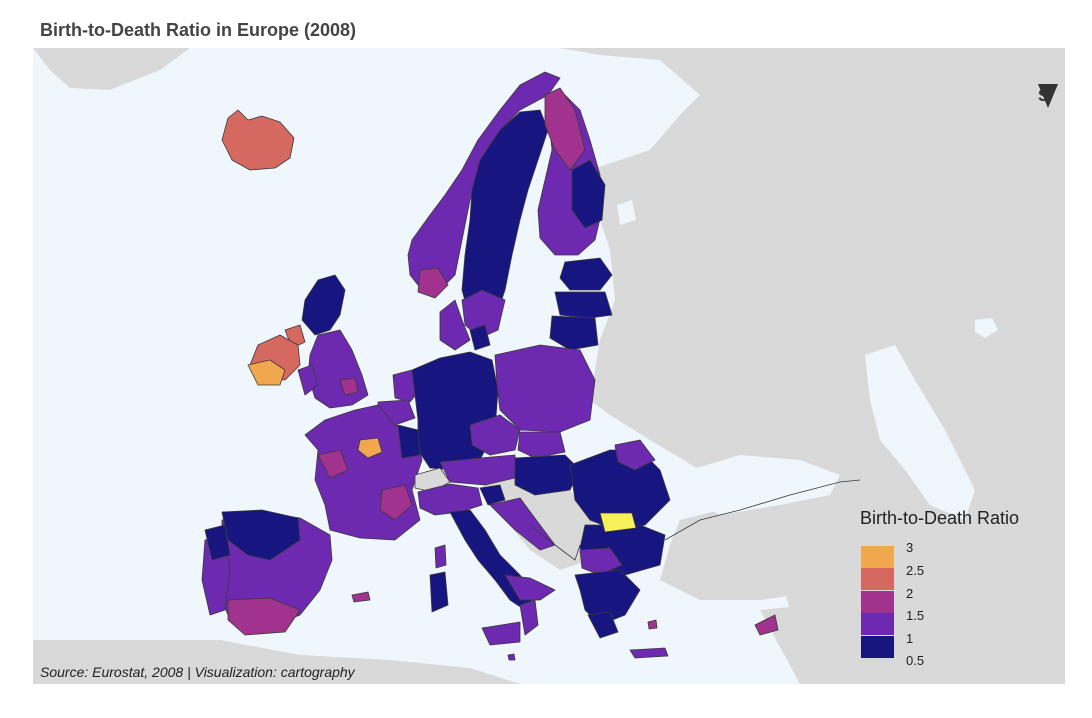 The width and height of the screenshot is (1092, 718). I want to click on slovenia-region, so click(492, 495).